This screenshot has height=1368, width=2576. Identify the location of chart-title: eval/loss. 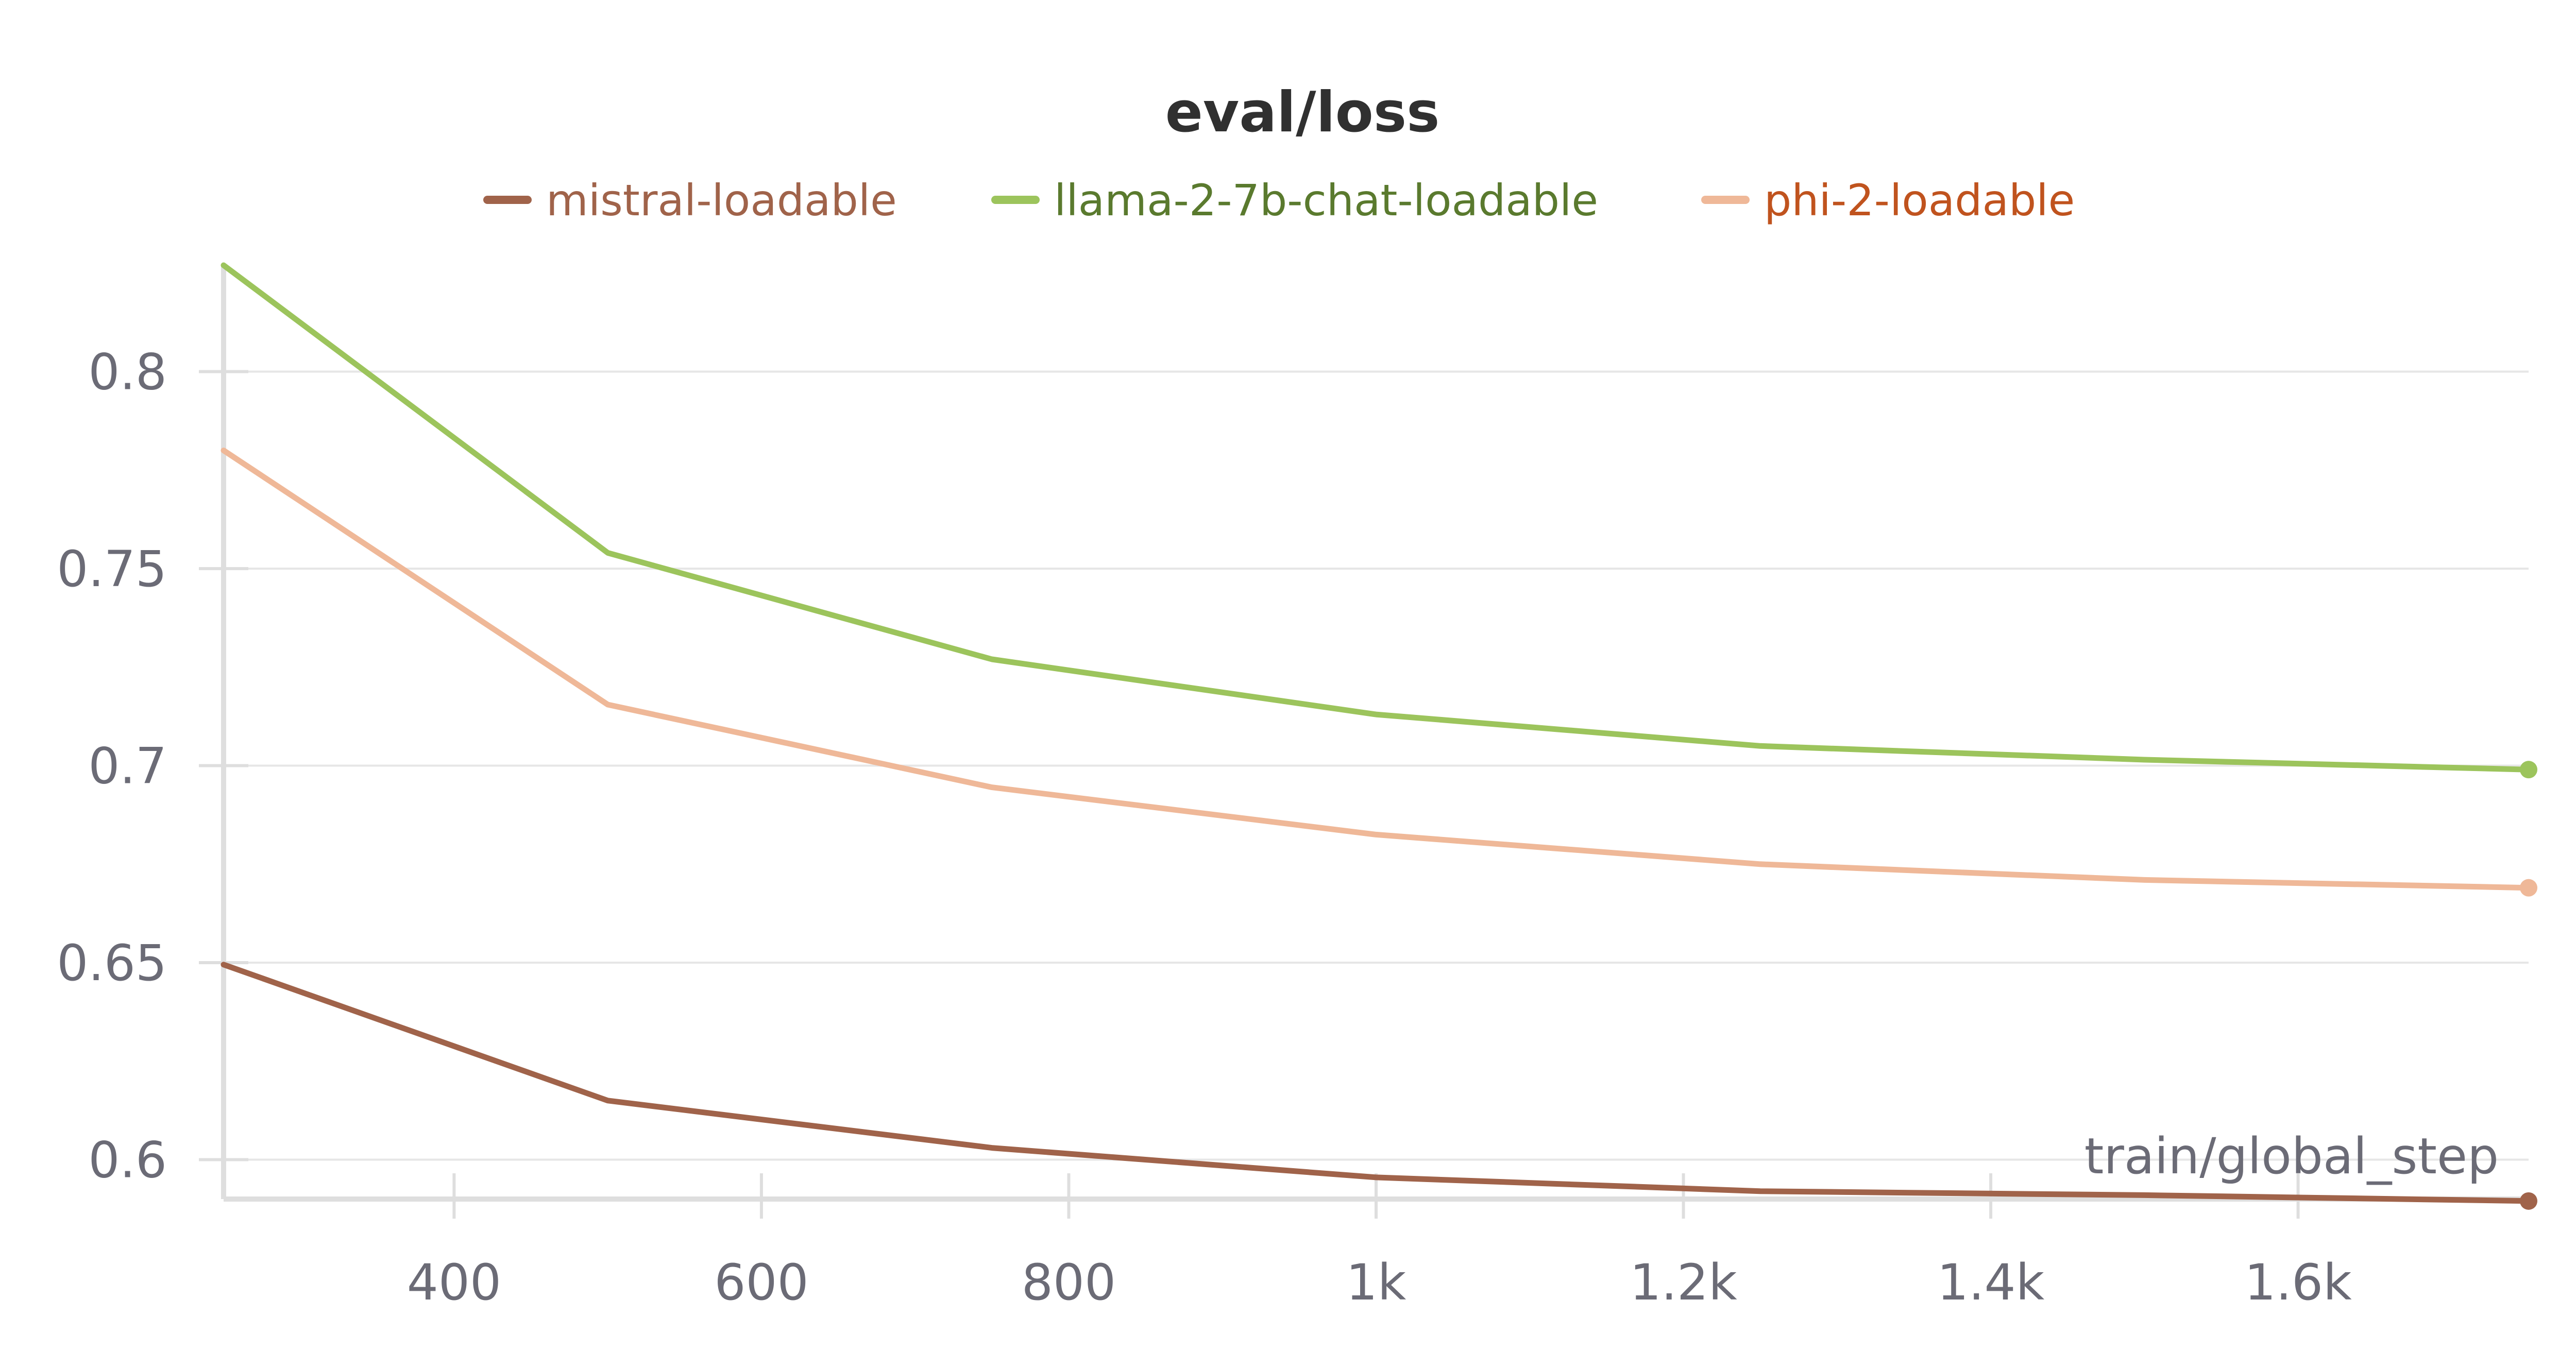
(1302, 112).